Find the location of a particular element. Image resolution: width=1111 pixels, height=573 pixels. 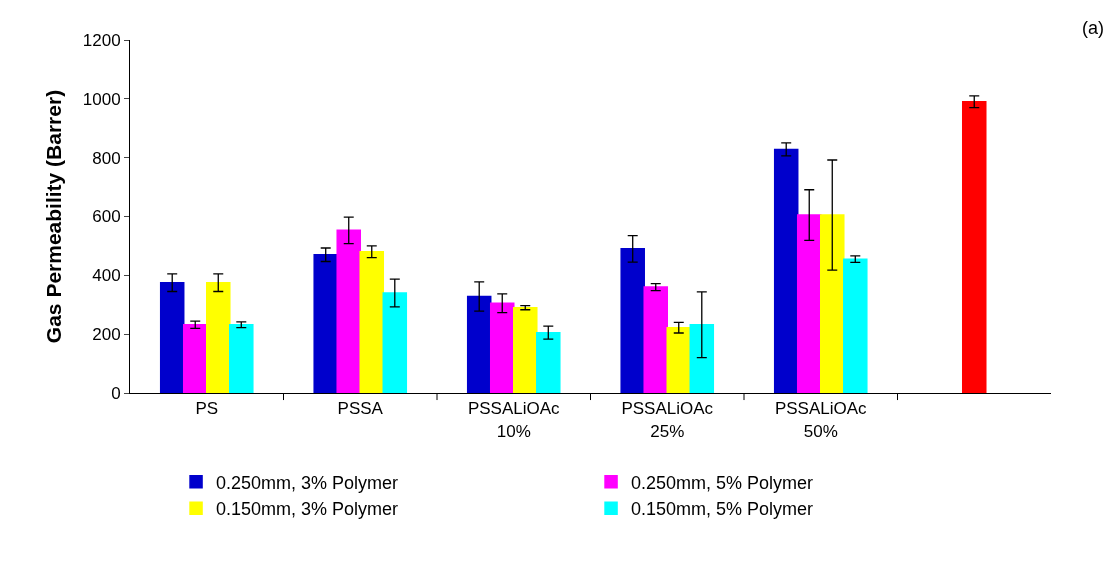

y-tick-label: 1000 is located at coordinates (101, 99).